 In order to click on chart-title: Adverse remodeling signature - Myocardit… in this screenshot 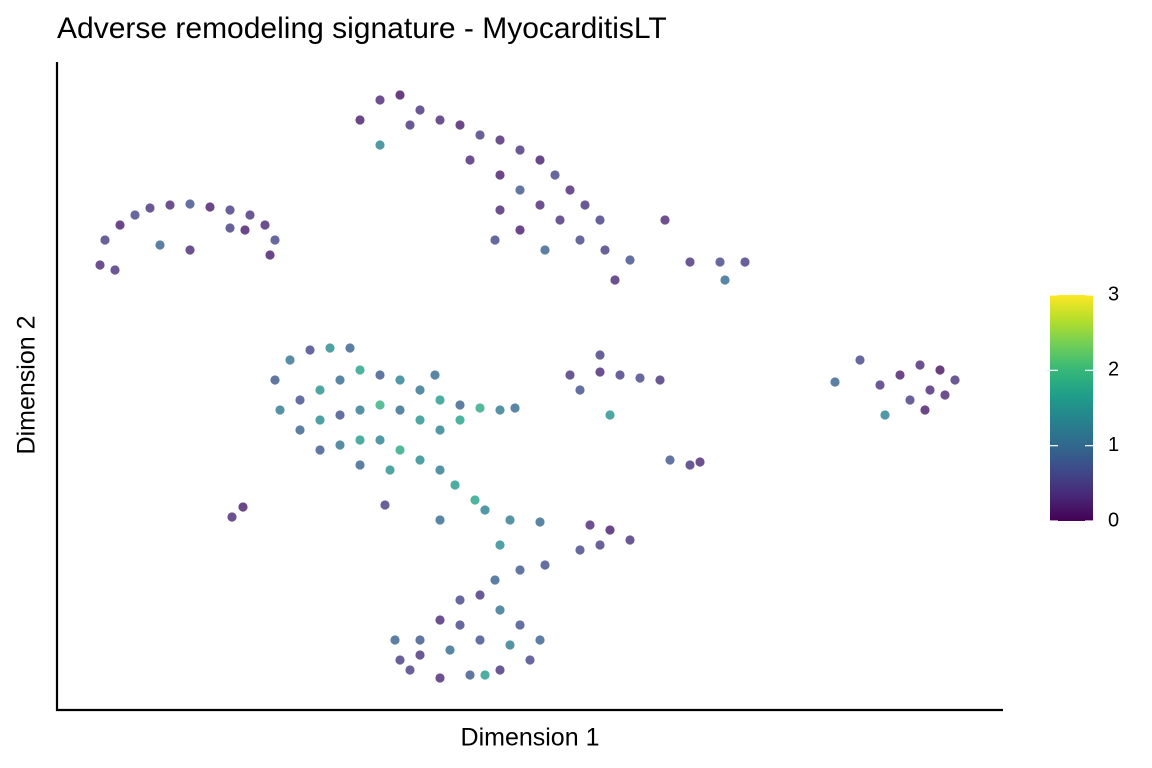, I will do `click(362, 28)`.